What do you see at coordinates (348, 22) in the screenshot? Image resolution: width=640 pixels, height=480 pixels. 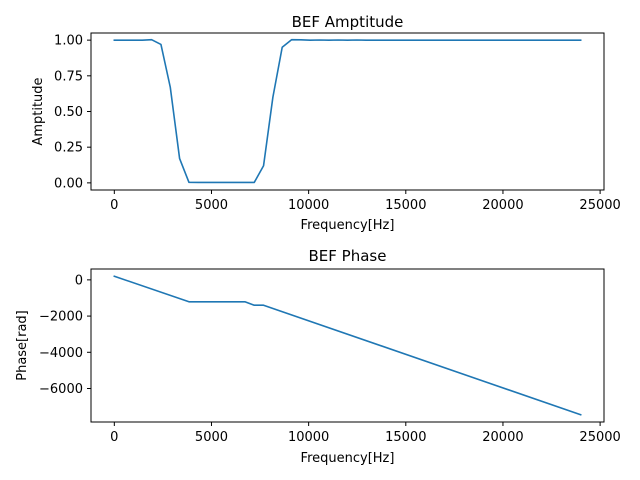 I see `chart-title: BEF Amptitude` at bounding box center [348, 22].